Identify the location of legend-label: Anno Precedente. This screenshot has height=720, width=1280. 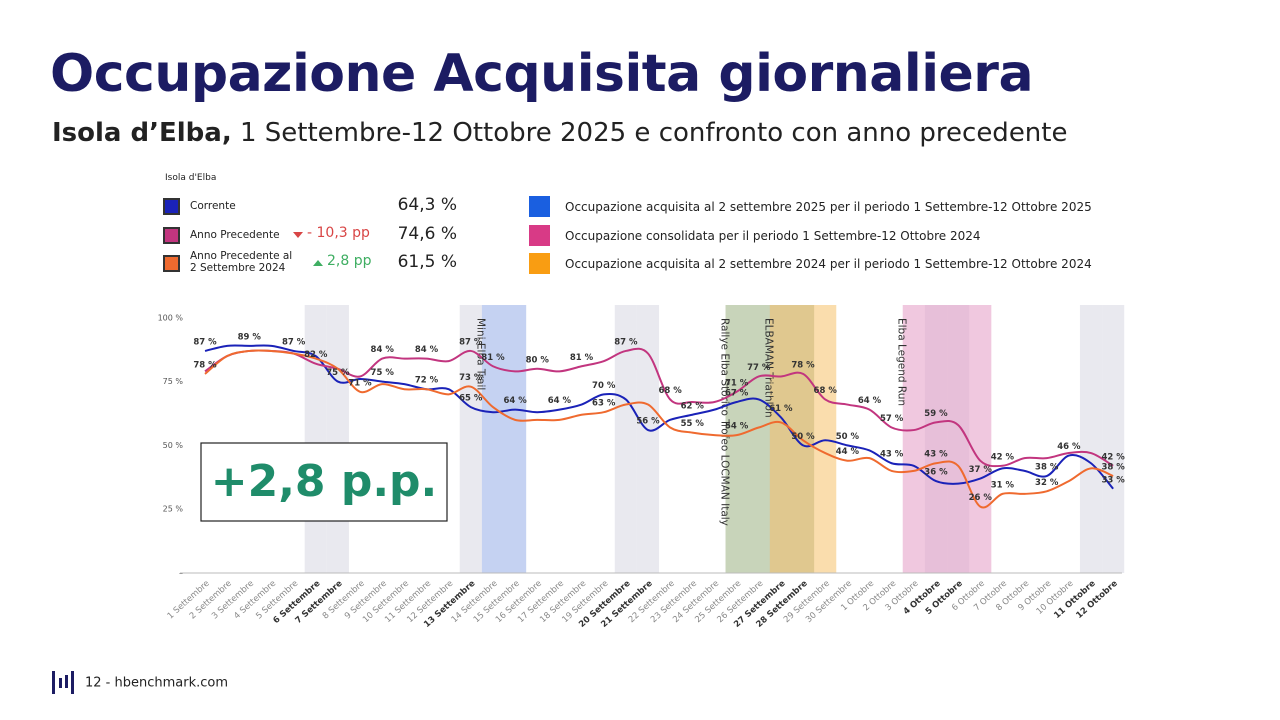
(235, 235).